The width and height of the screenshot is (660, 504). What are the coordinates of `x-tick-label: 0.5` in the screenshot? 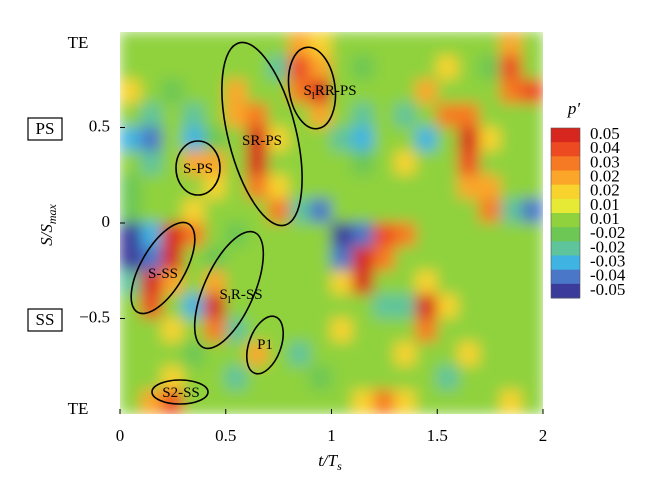 It's located at (225, 435).